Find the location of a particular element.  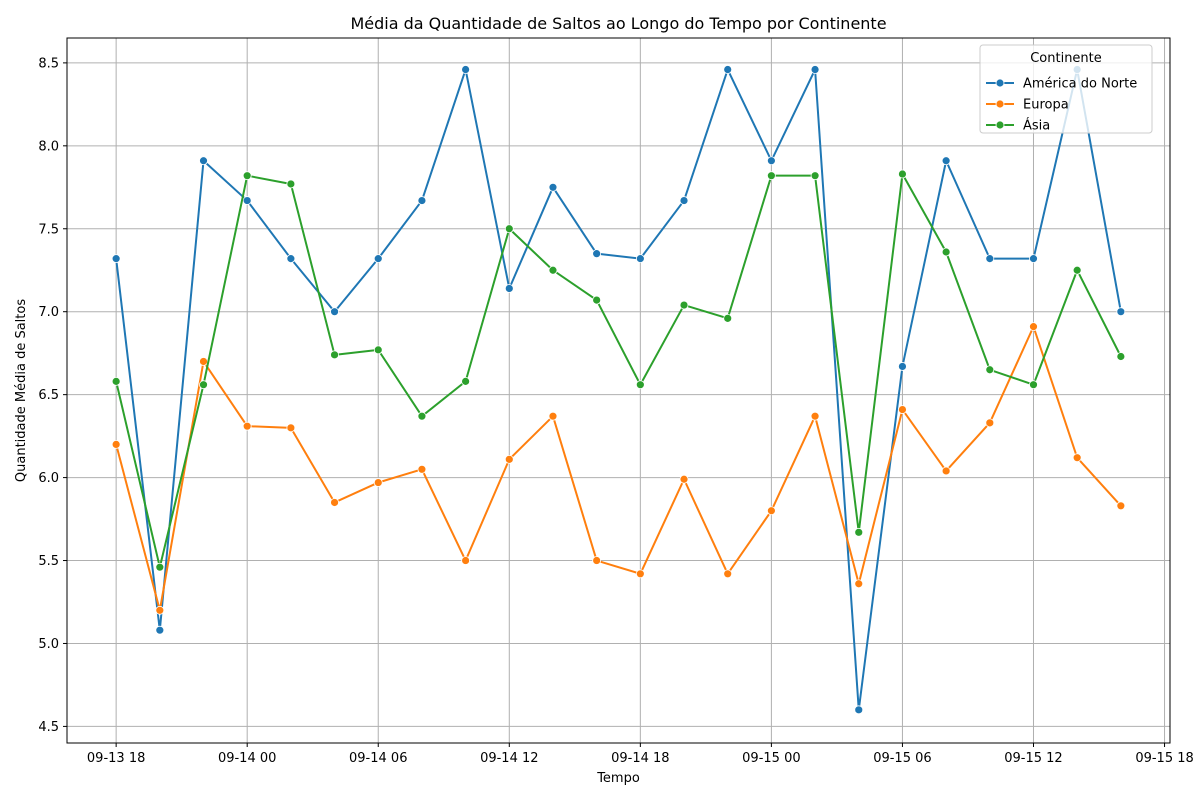

legend-label: Ásia is located at coordinates (1036, 126).